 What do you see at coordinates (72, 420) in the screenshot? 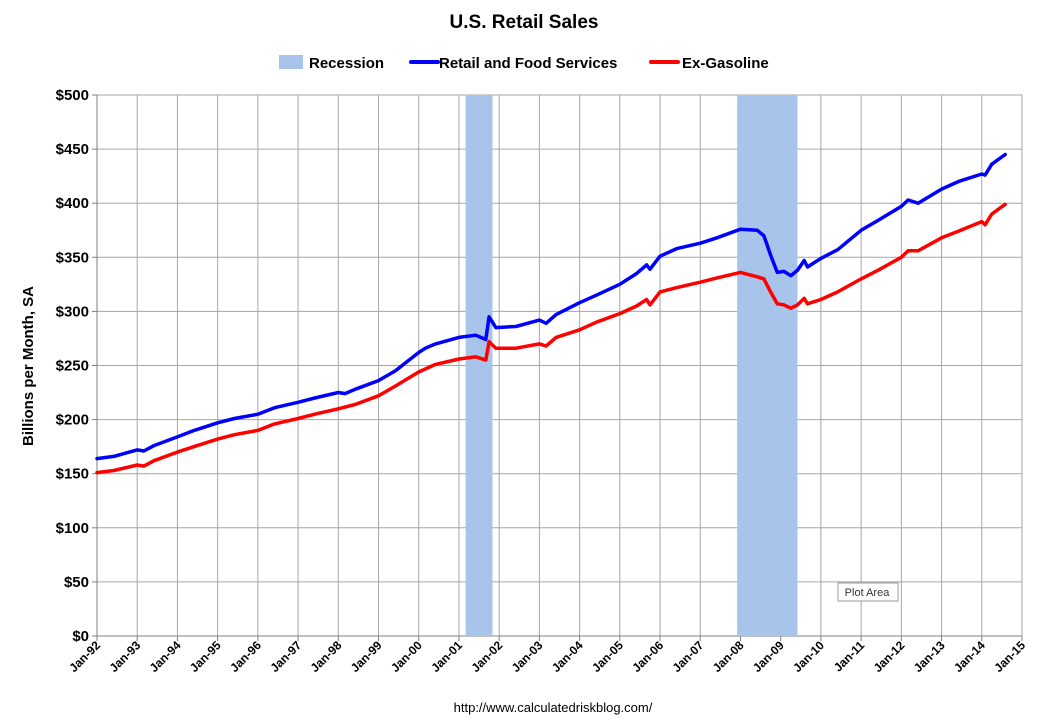
I see `y-tick-label: $200` at bounding box center [72, 420].